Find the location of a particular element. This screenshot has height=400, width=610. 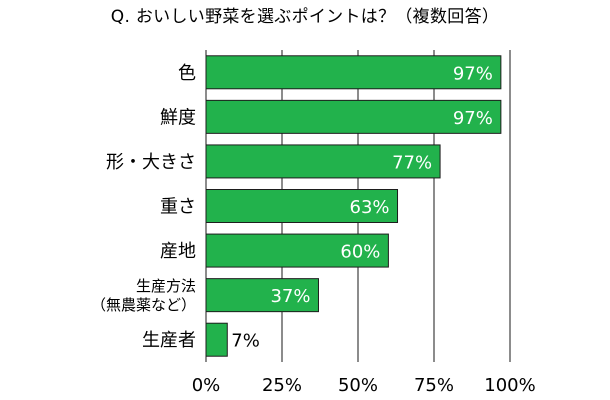

x-axis-ticks: 0% 25% 50% 75% 100% is located at coordinates (364, 385).